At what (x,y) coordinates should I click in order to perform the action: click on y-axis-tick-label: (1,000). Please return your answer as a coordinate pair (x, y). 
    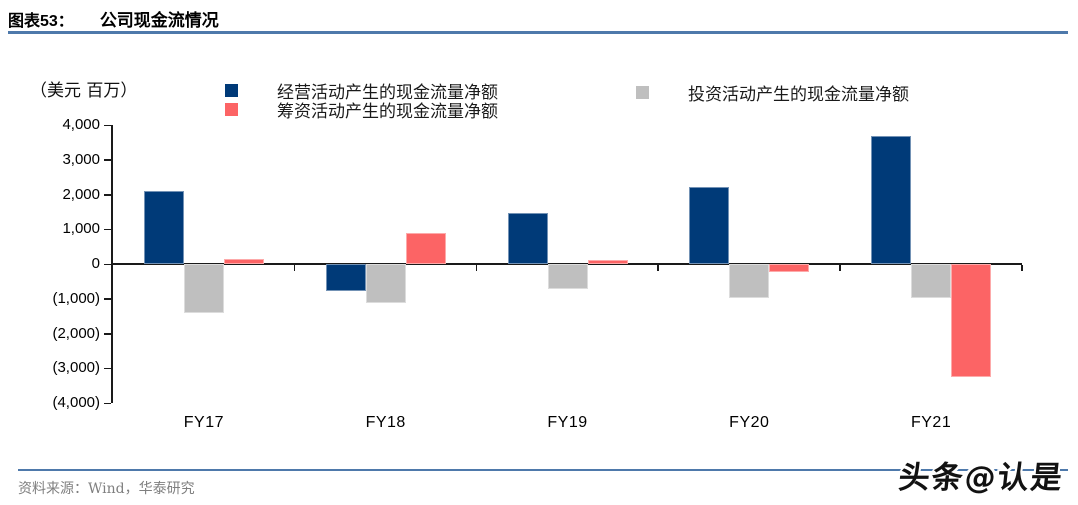
    Looking at the image, I should click on (76, 298).